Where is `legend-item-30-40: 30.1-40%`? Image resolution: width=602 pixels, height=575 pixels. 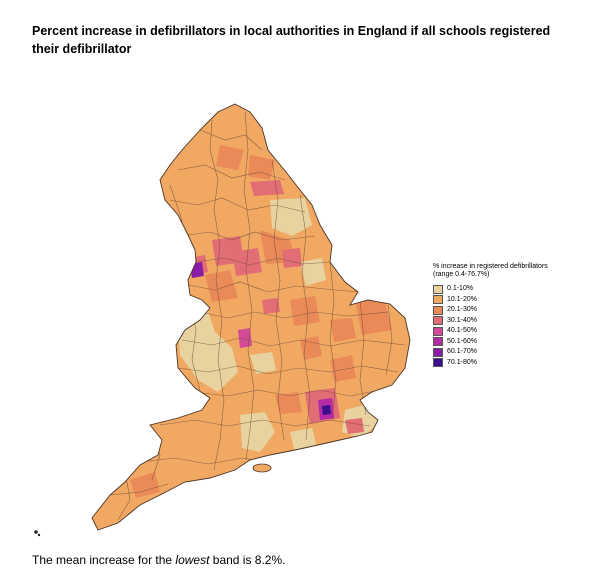
legend-item-30-40: 30.1-40% is located at coordinates (513, 321).